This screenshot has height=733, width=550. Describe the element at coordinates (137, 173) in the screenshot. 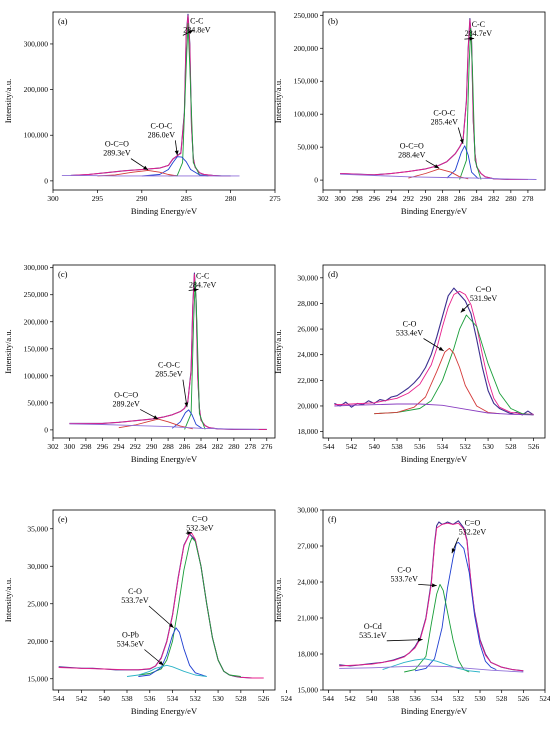

I see `series-c3` at that location.